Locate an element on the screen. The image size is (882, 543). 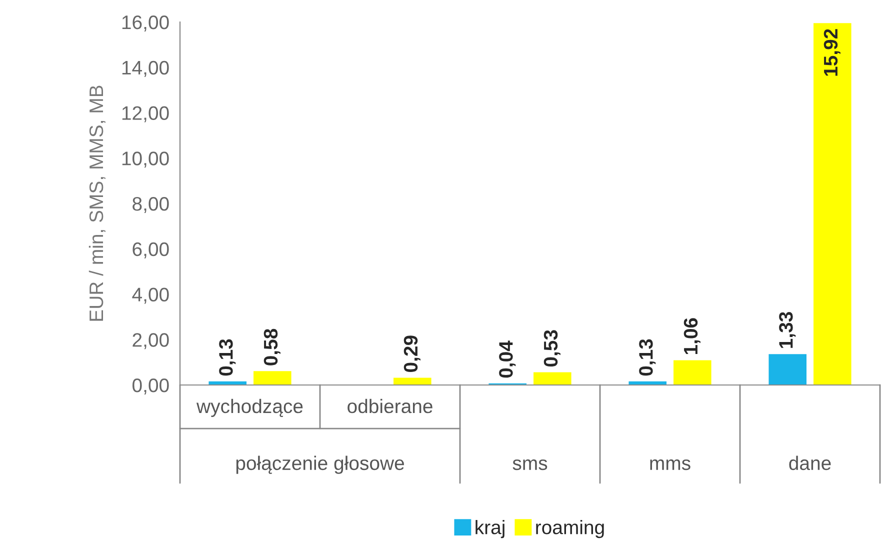
y-tick-label: 2,00 is located at coordinates (150, 341).